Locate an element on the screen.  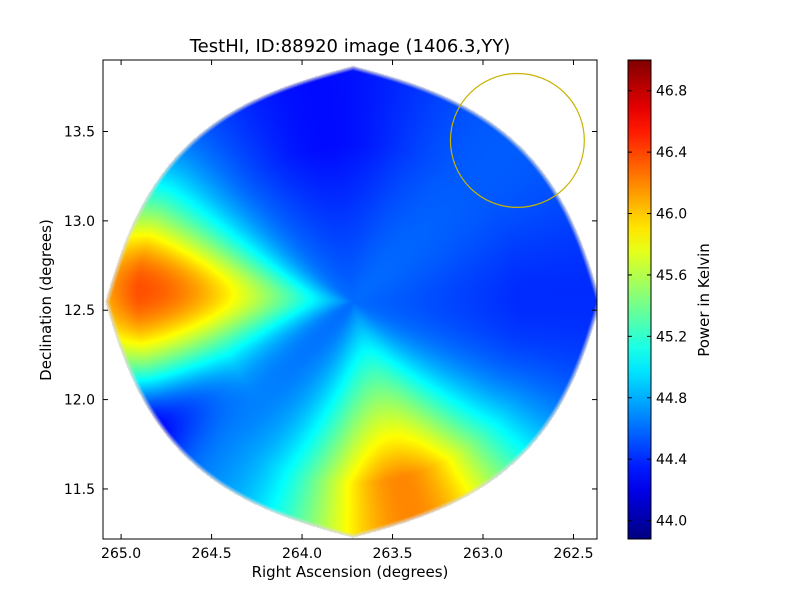
colorbar-label: Power in Kelvin is located at coordinates (704, 300).